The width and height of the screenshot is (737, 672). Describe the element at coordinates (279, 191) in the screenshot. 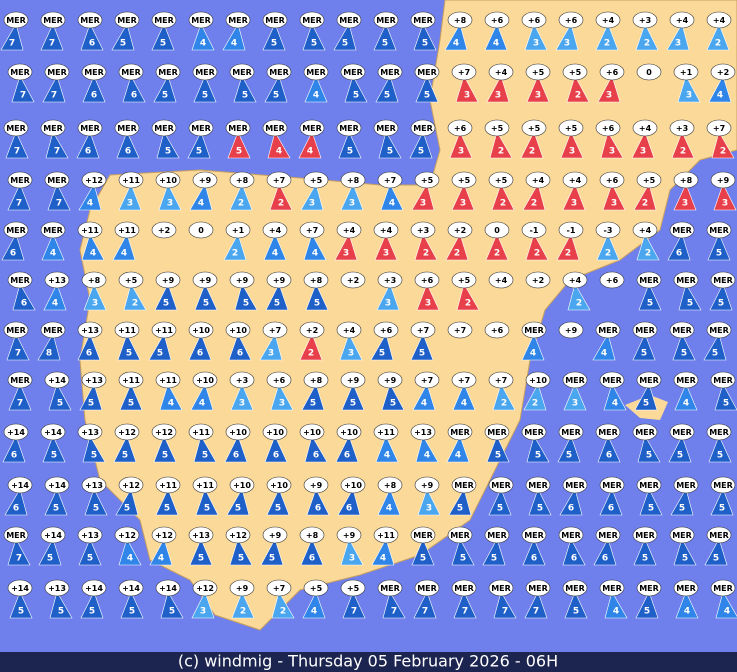

I see `station: 2 +7` at that location.